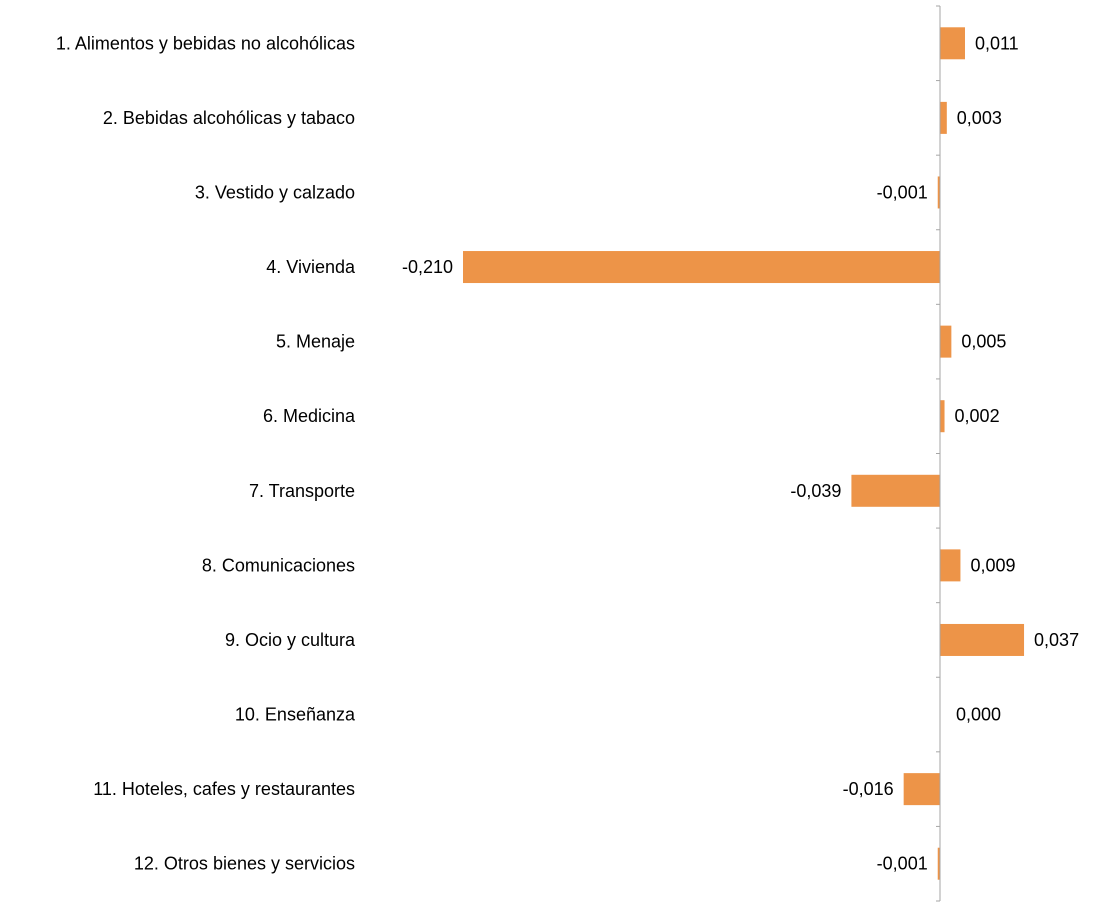 The image size is (1102, 911). What do you see at coordinates (979, 118) in the screenshot?
I see `value-label-2: 0,003` at bounding box center [979, 118].